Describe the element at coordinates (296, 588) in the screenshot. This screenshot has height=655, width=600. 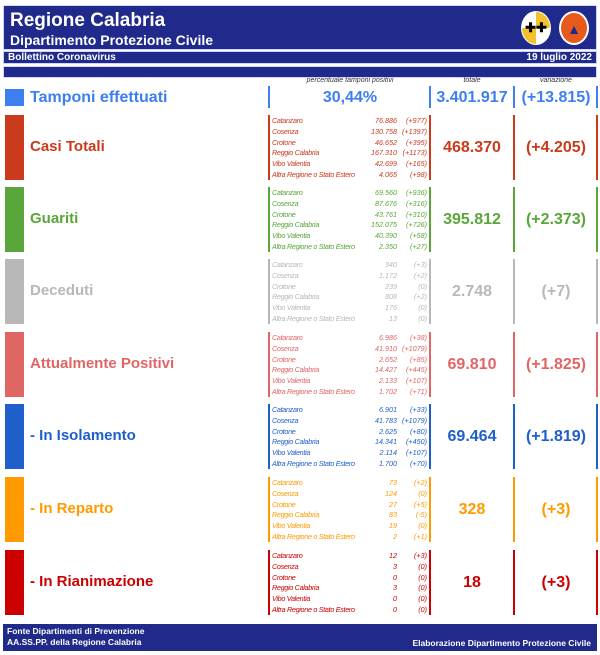
I see `district-name: Reggio Calabria` at that location.